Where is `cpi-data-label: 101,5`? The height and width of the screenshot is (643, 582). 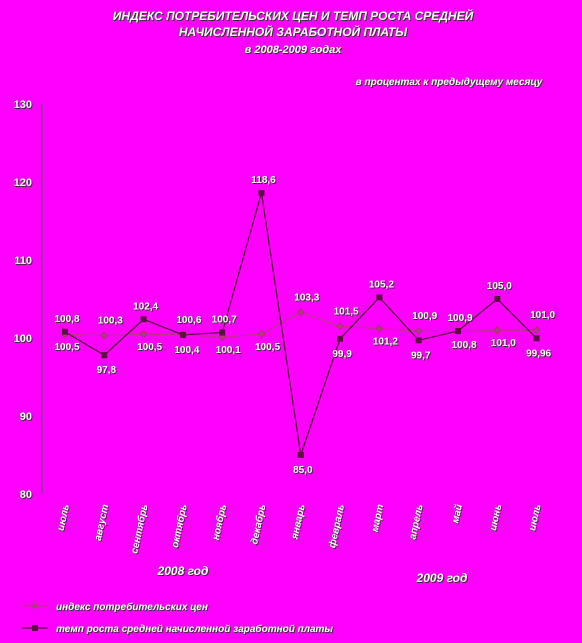 cpi-data-label: 101,5 is located at coordinates (346, 311).